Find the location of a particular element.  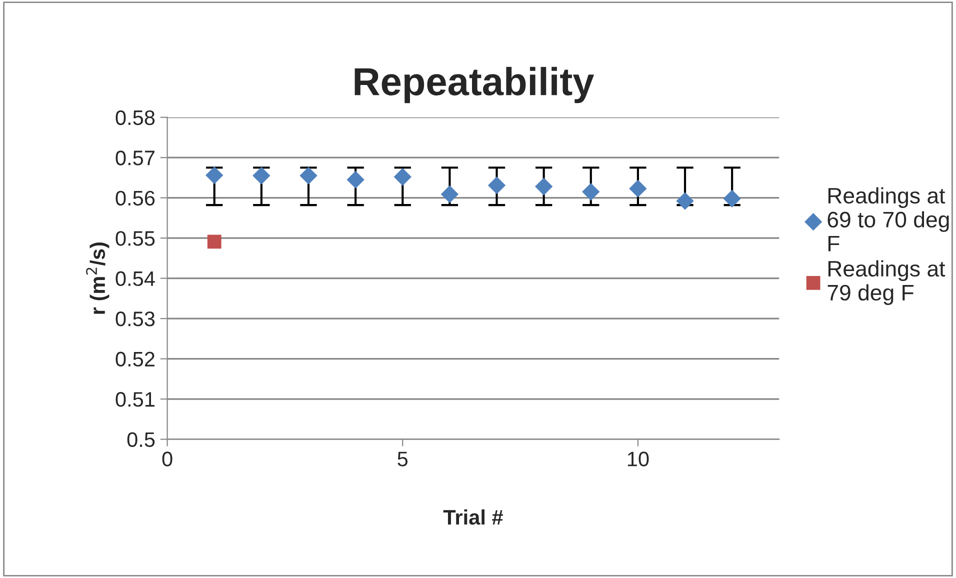

y-tick-label: 0.51 is located at coordinates (135, 399).